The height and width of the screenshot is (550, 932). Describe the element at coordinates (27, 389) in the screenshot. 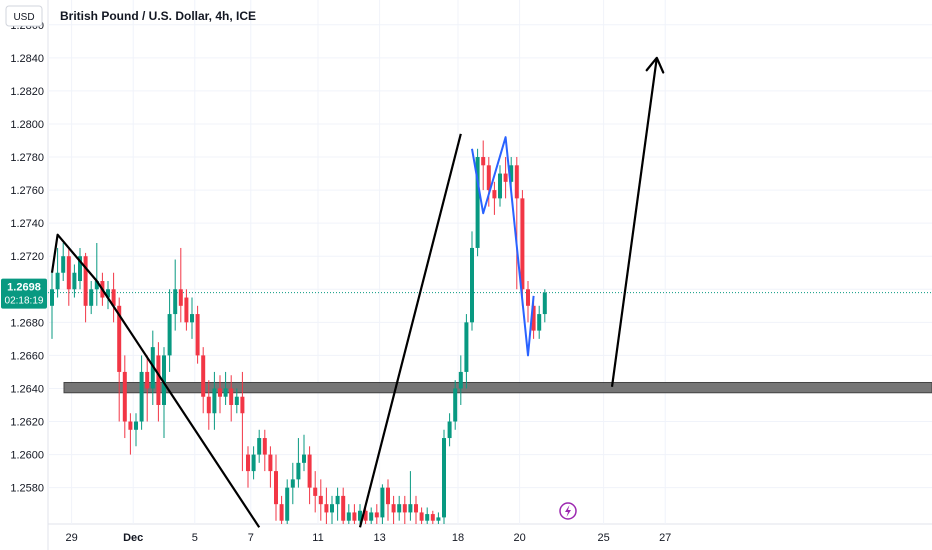

I see `y-tick-label: 1.2640` at that location.